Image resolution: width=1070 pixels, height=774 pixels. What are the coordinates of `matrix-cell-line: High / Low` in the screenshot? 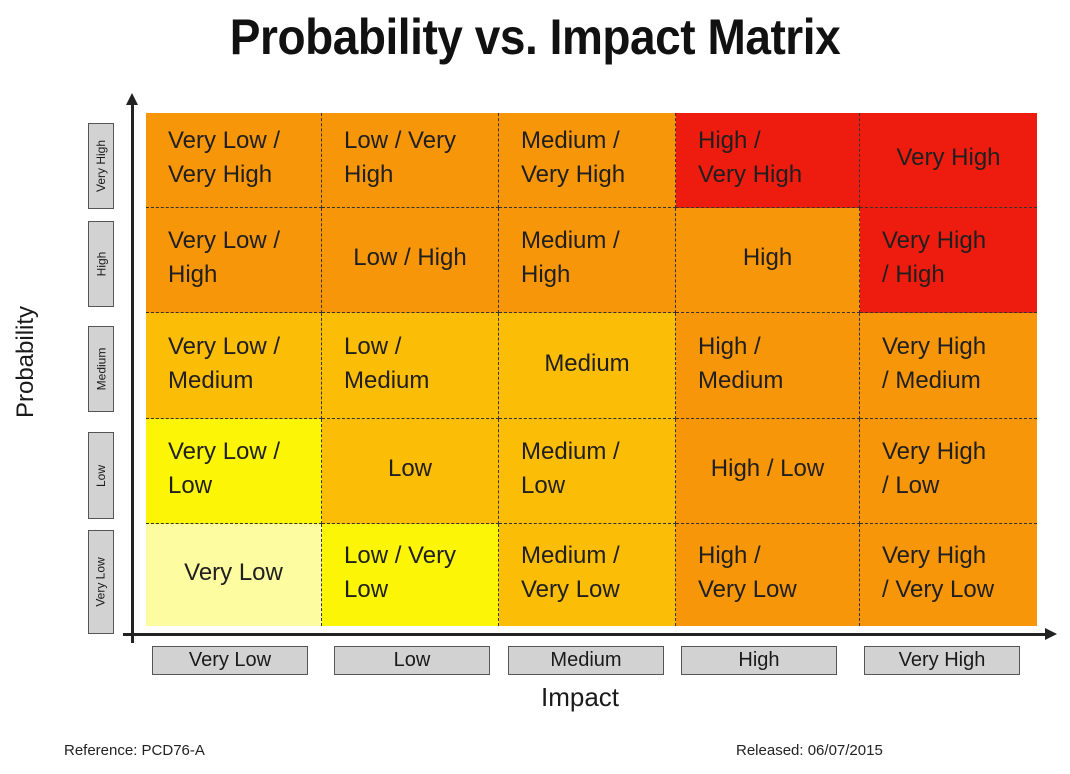 It's located at (767, 468).